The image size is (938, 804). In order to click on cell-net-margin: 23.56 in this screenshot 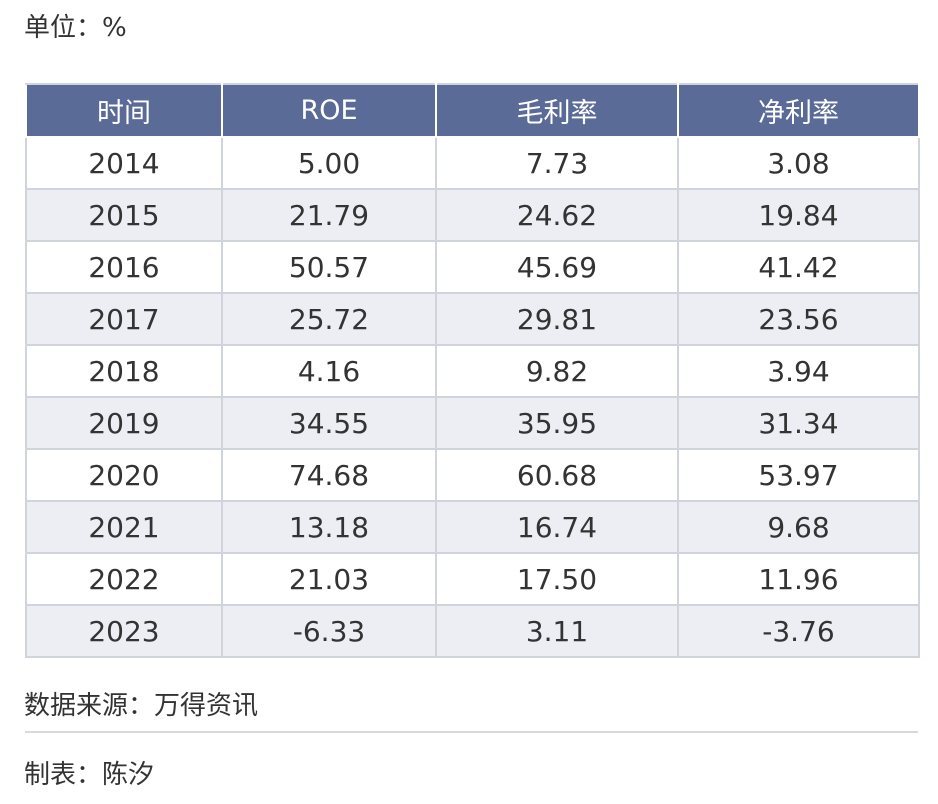, I will do `click(798, 319)`.